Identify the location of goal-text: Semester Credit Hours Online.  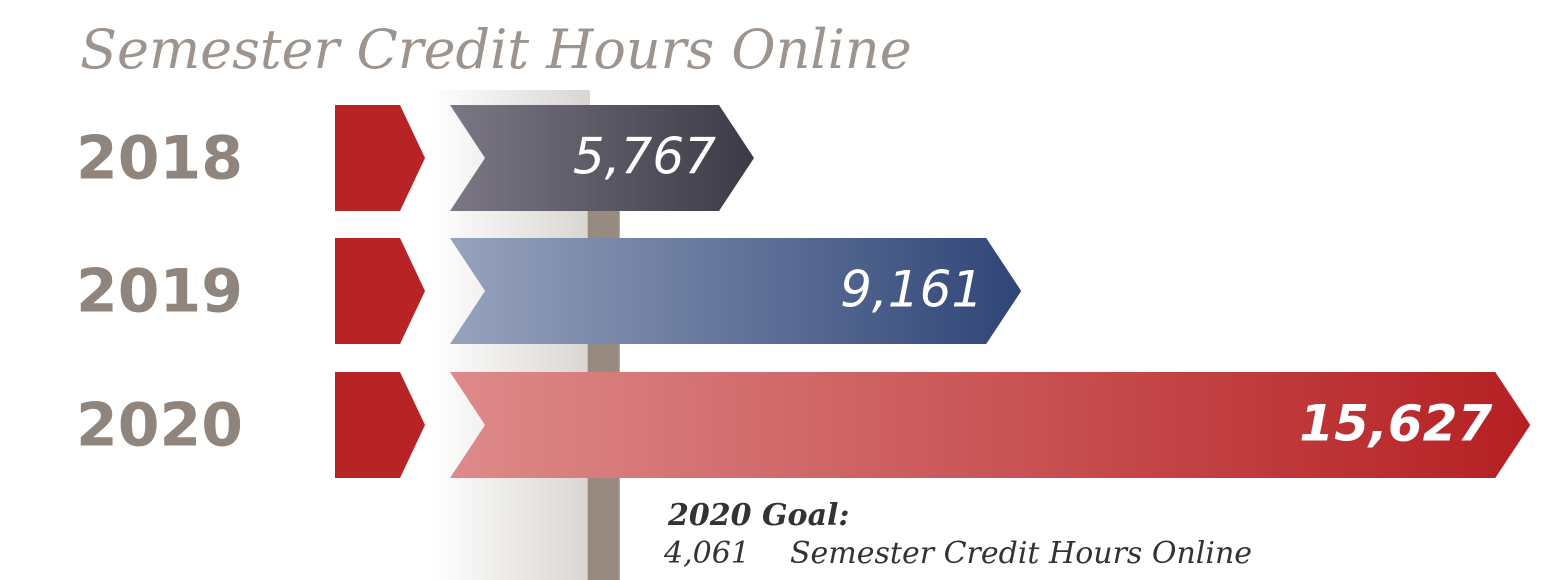
(1021, 553).